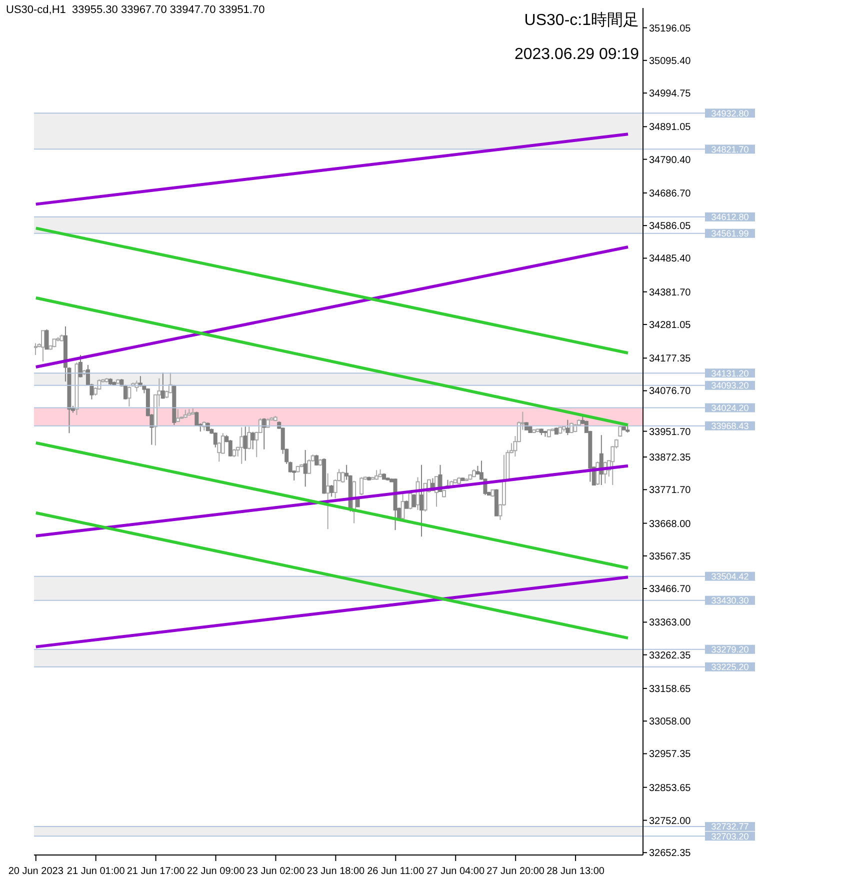  What do you see at coordinates (670, 788) in the screenshot?
I see `y-tick-label: 32853.65` at bounding box center [670, 788].